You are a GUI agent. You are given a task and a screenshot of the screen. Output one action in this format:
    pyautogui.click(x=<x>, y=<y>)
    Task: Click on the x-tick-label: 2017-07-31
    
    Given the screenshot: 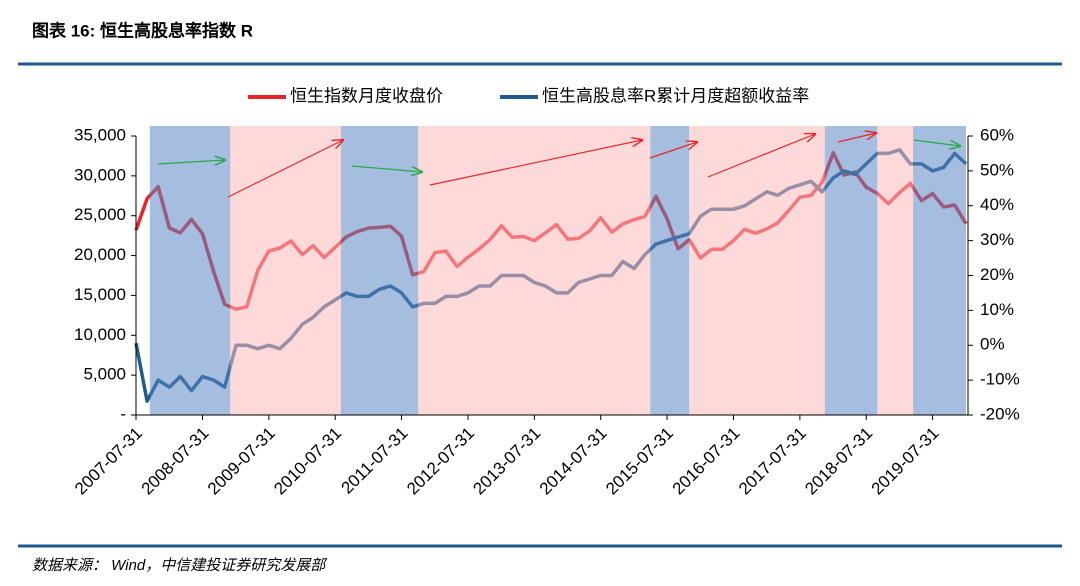 What is the action you would take?
    pyautogui.click(x=772, y=461)
    